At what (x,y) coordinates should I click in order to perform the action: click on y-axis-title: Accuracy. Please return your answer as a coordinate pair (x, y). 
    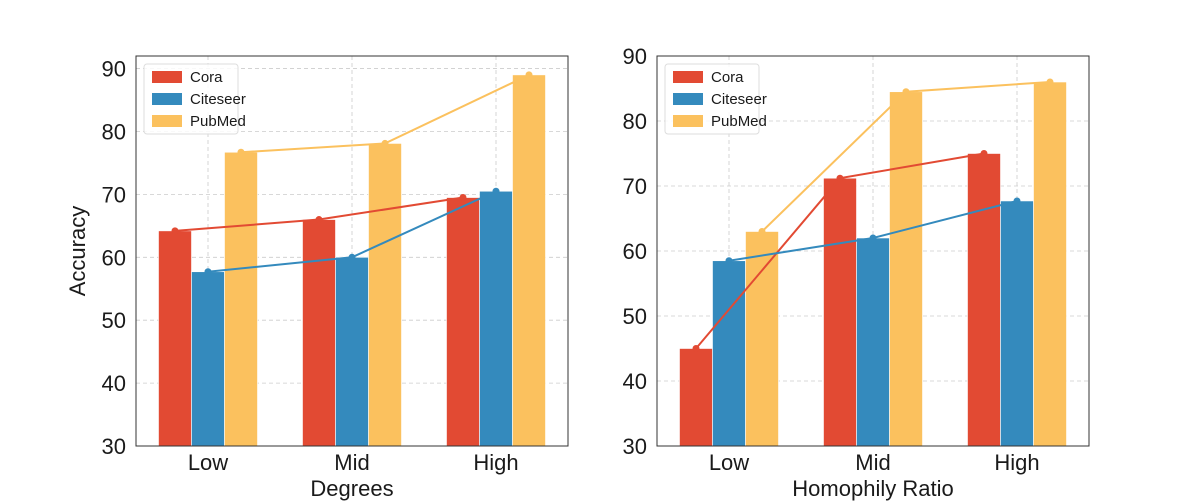
    Looking at the image, I should click on (77, 251).